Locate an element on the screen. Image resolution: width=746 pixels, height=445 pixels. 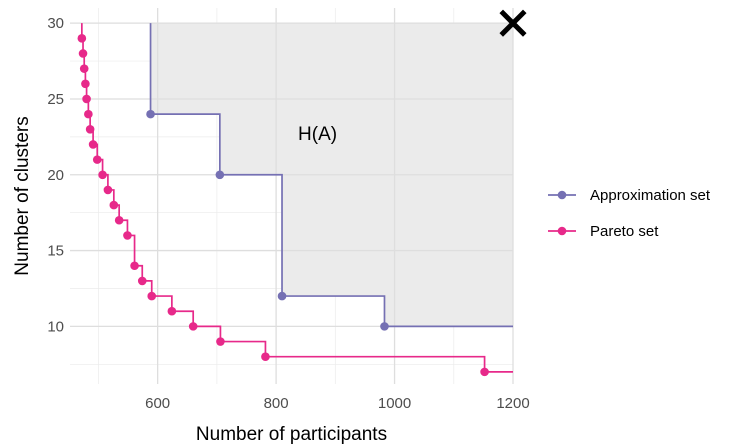
x-axis-title: Number of participants is located at coordinates (291, 434).